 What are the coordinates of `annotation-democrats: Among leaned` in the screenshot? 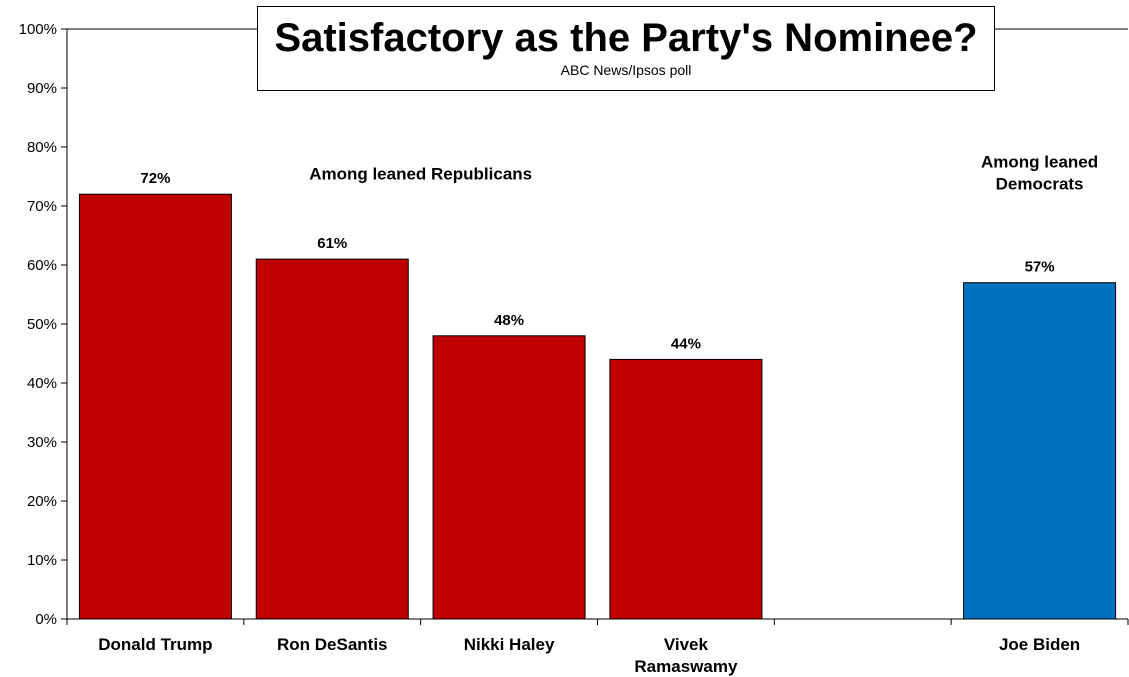 It's located at (1039, 162).